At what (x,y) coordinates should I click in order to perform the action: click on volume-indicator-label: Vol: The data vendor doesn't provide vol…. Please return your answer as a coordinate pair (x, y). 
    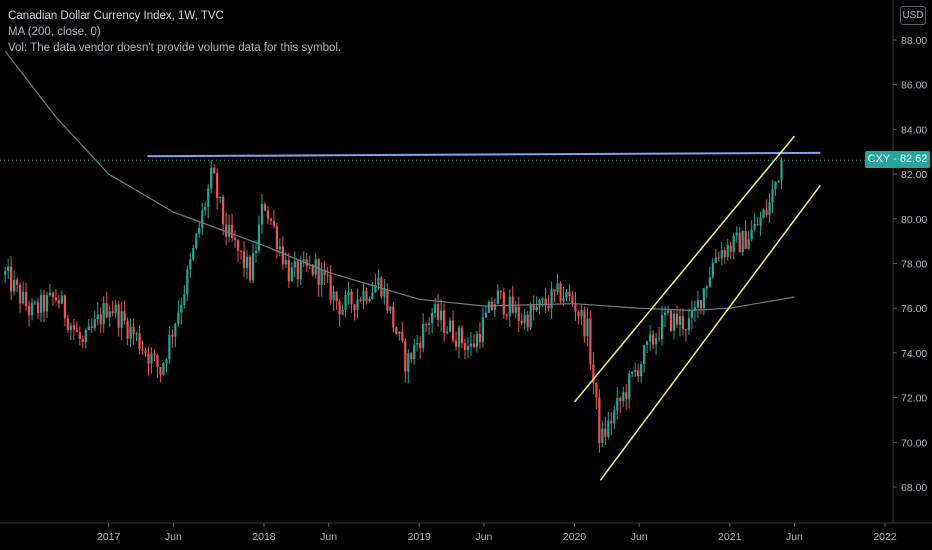
    Looking at the image, I should click on (175, 48).